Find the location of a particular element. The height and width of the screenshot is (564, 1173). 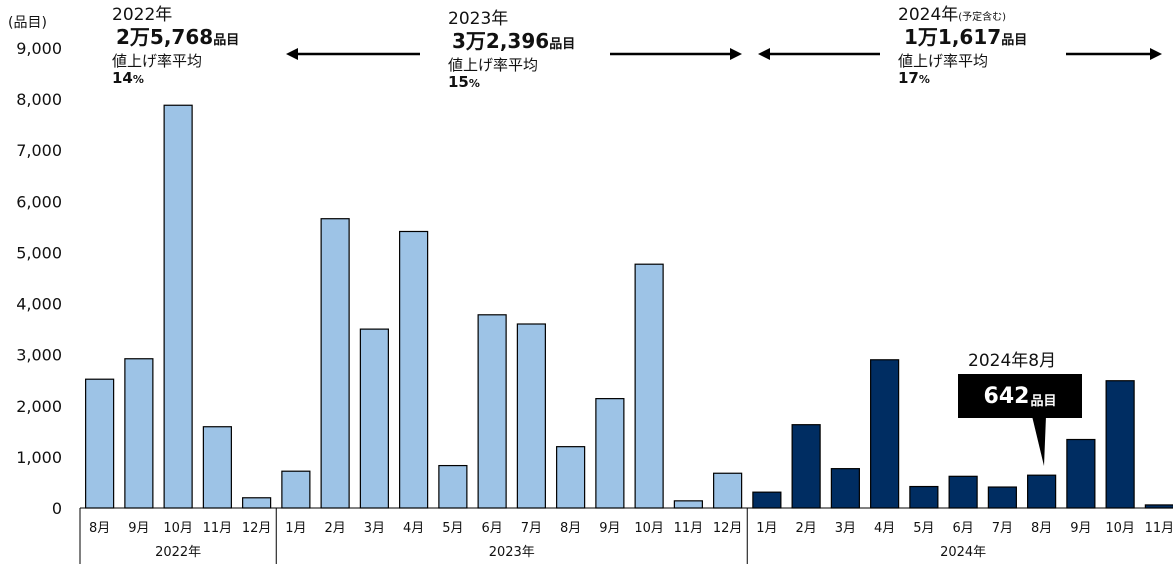

annotation-2024-avg-label: 値上げ率平均 is located at coordinates (943, 60).